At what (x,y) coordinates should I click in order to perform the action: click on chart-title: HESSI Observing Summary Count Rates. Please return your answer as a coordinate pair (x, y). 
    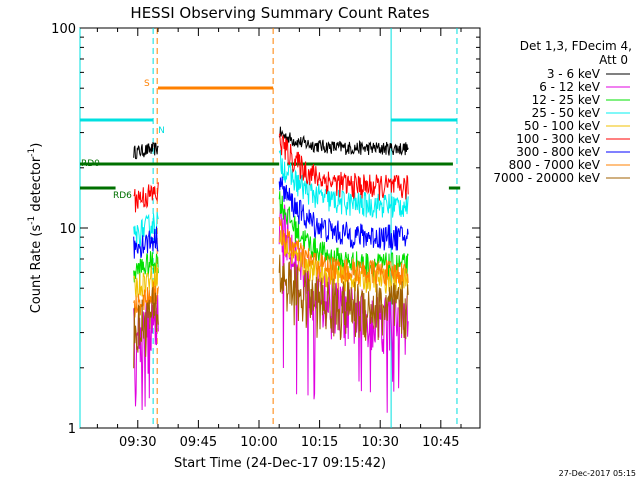
    Looking at the image, I should click on (279, 13).